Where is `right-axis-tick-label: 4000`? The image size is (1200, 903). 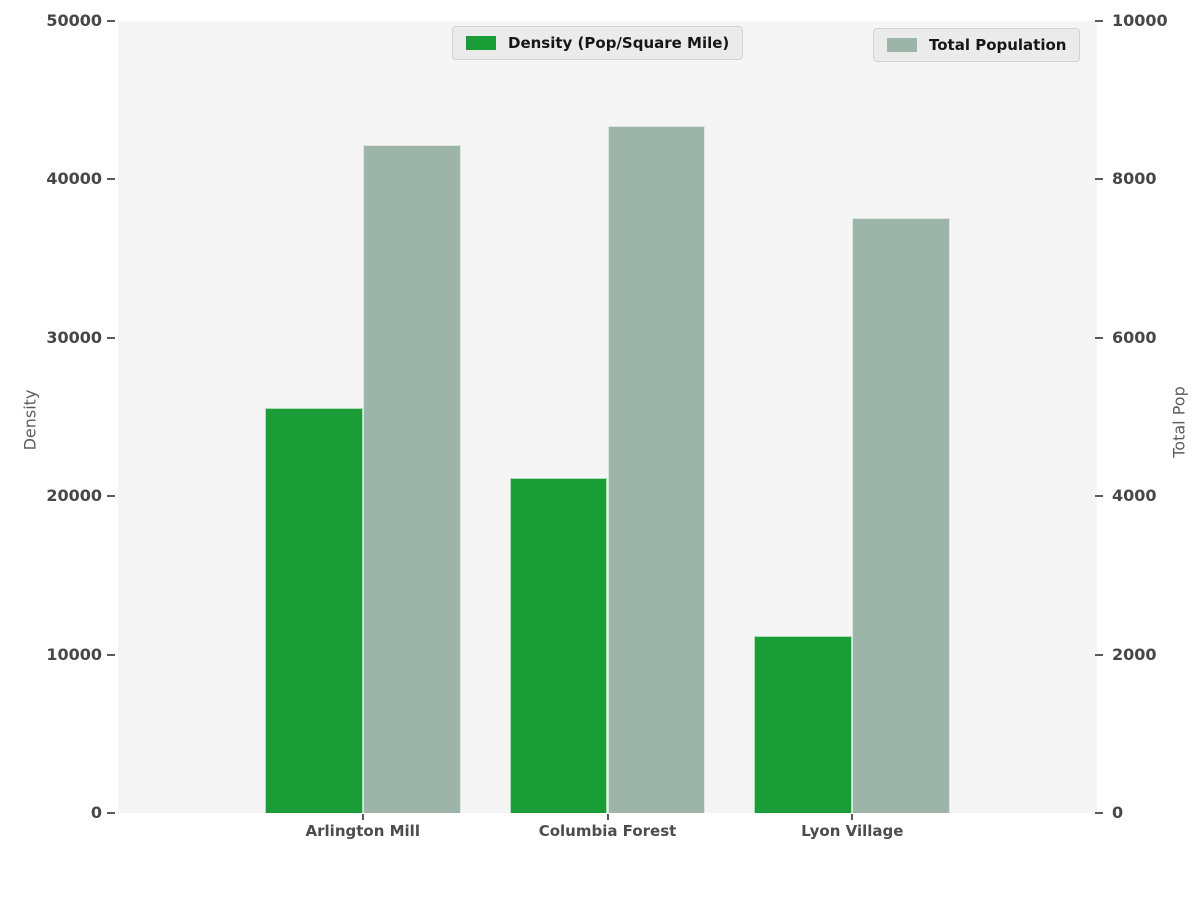
right-axis-tick-label: 4000 is located at coordinates (1134, 496).